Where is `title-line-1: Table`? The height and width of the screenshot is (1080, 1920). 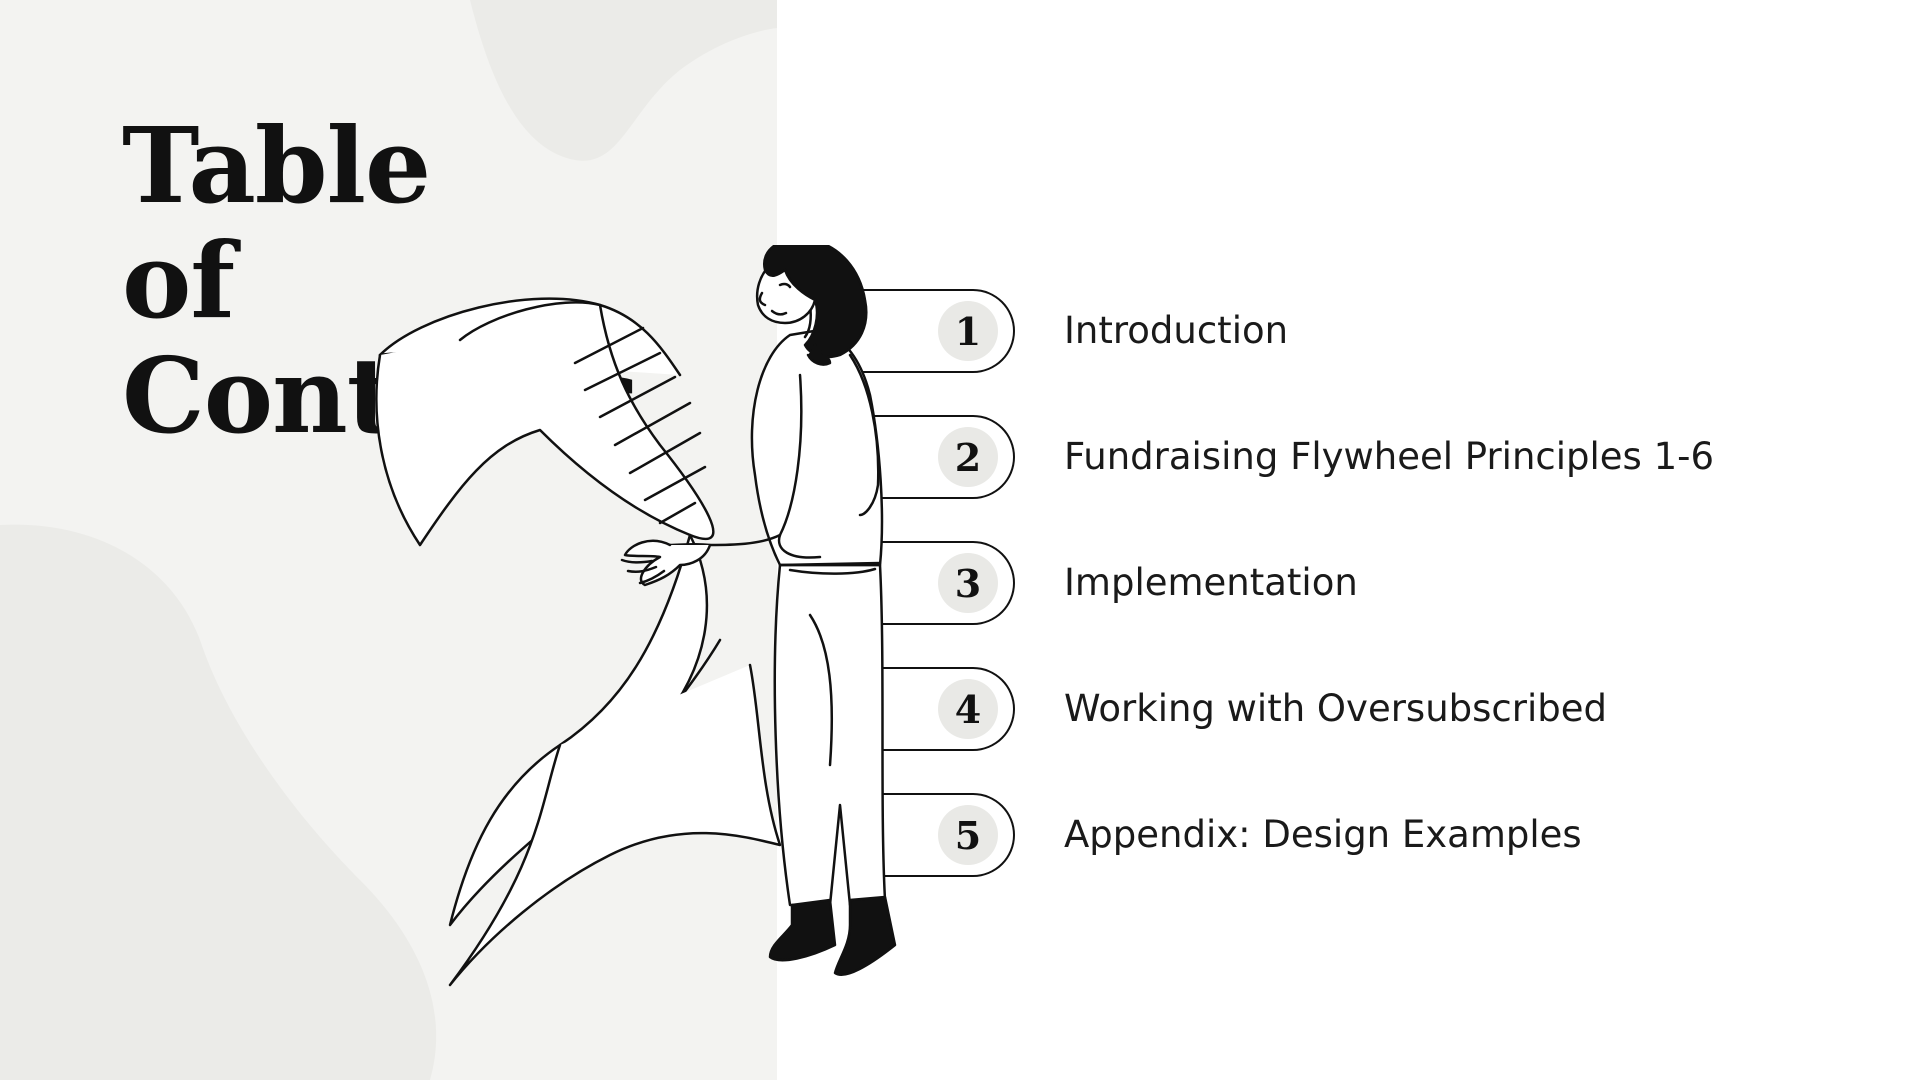 title-line-1: Table is located at coordinates (276, 165).